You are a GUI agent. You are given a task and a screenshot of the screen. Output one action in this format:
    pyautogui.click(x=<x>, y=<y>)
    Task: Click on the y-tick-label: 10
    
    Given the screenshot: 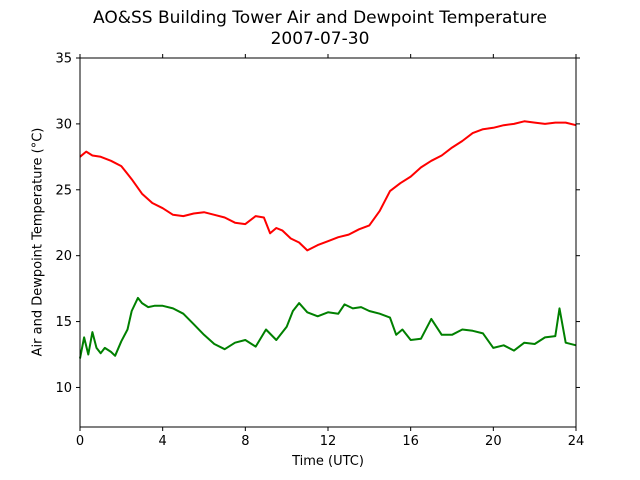 What is the action you would take?
    pyautogui.click(x=63, y=388)
    